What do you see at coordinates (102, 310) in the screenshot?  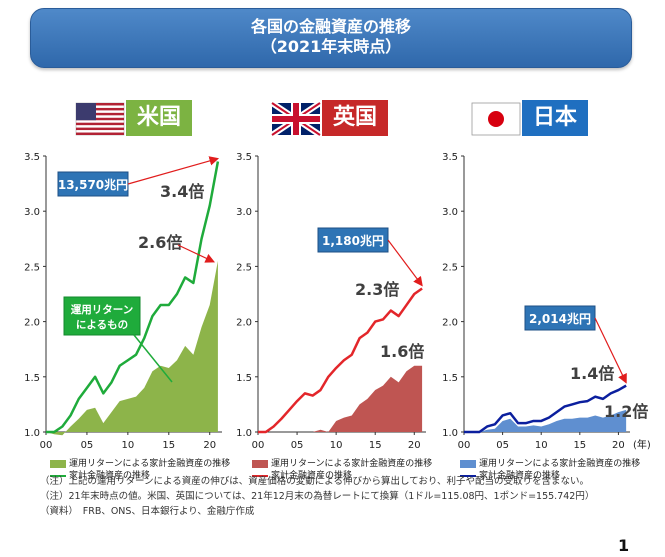 I see `return-note-line-1: 運用リターン` at bounding box center [102, 310].